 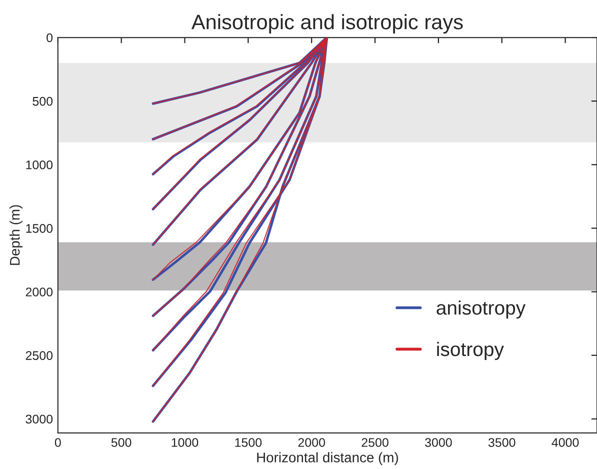 I want to click on x-tick-label: 3000, so click(x=438, y=442).